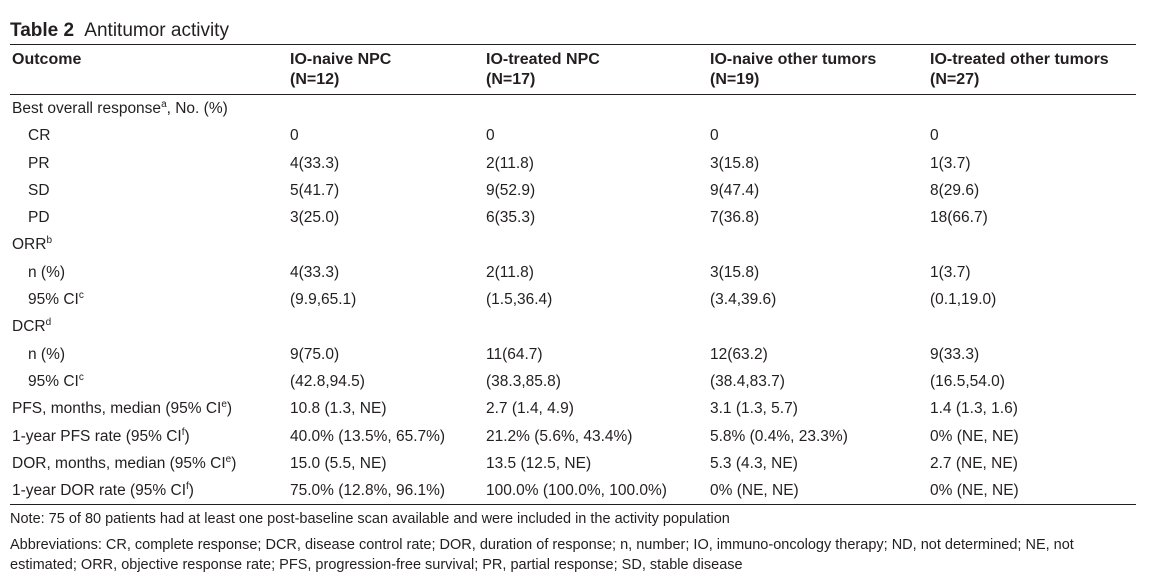  Describe the element at coordinates (955, 190) in the screenshot. I see `table-cell: 8(29.6)` at that location.